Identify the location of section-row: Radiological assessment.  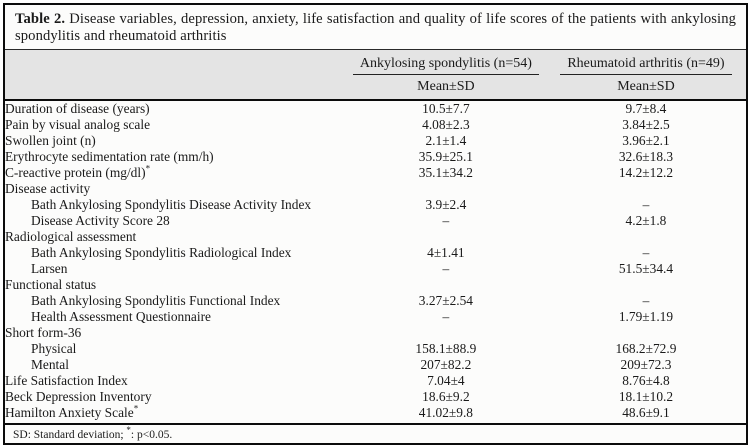
(375, 237).